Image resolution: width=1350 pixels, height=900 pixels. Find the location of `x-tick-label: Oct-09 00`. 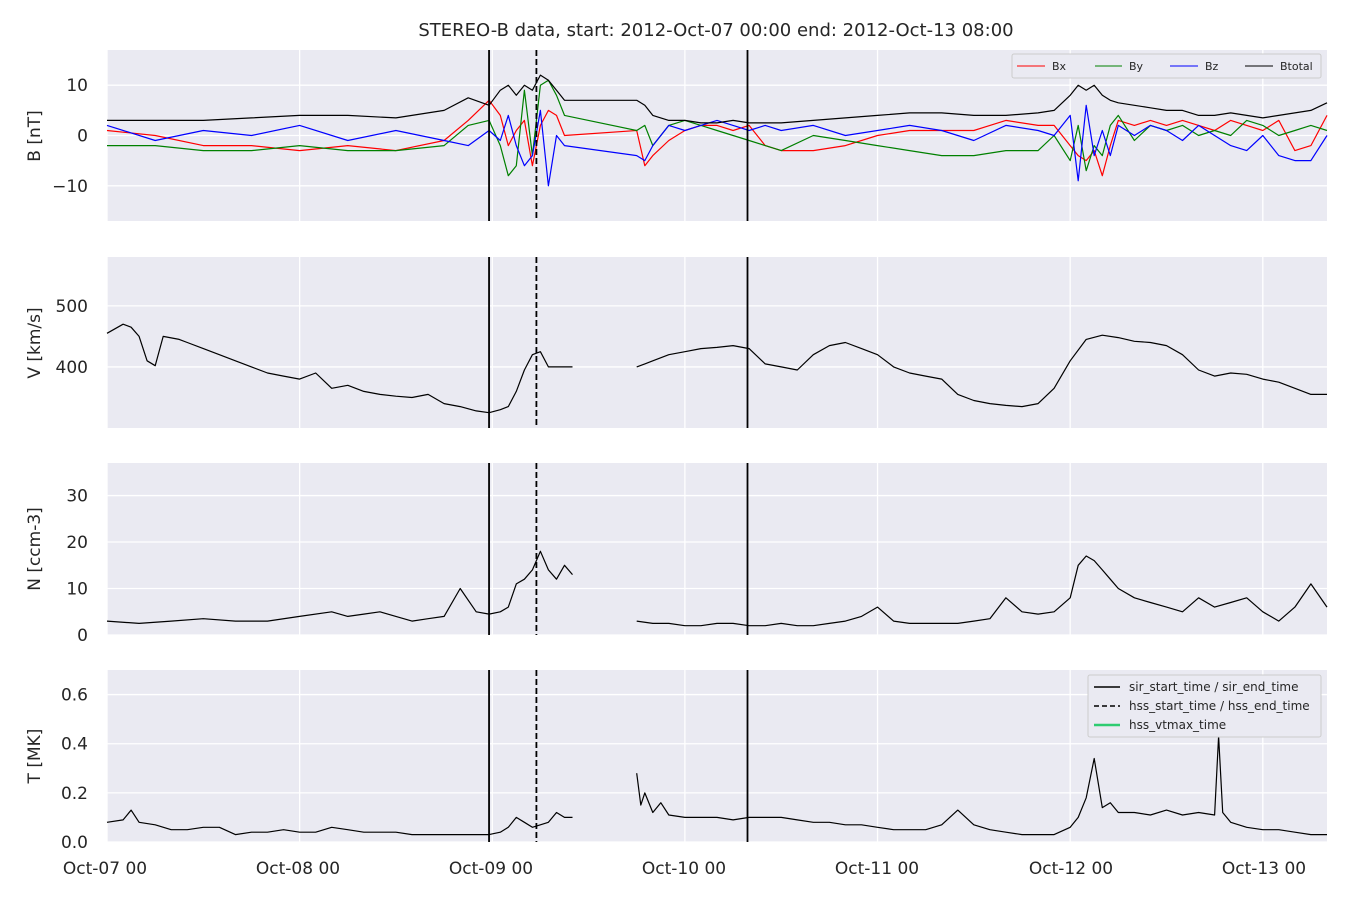

x-tick-label: Oct-09 00 is located at coordinates (491, 869).